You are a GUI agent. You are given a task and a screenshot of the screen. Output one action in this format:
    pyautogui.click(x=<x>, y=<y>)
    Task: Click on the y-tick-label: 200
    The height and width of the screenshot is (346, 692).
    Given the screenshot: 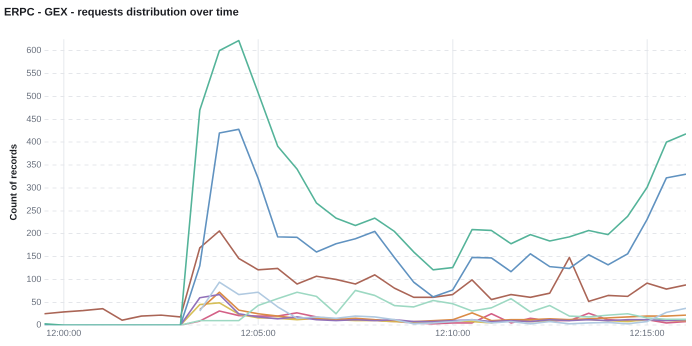 What is the action you would take?
    pyautogui.click(x=34, y=233)
    